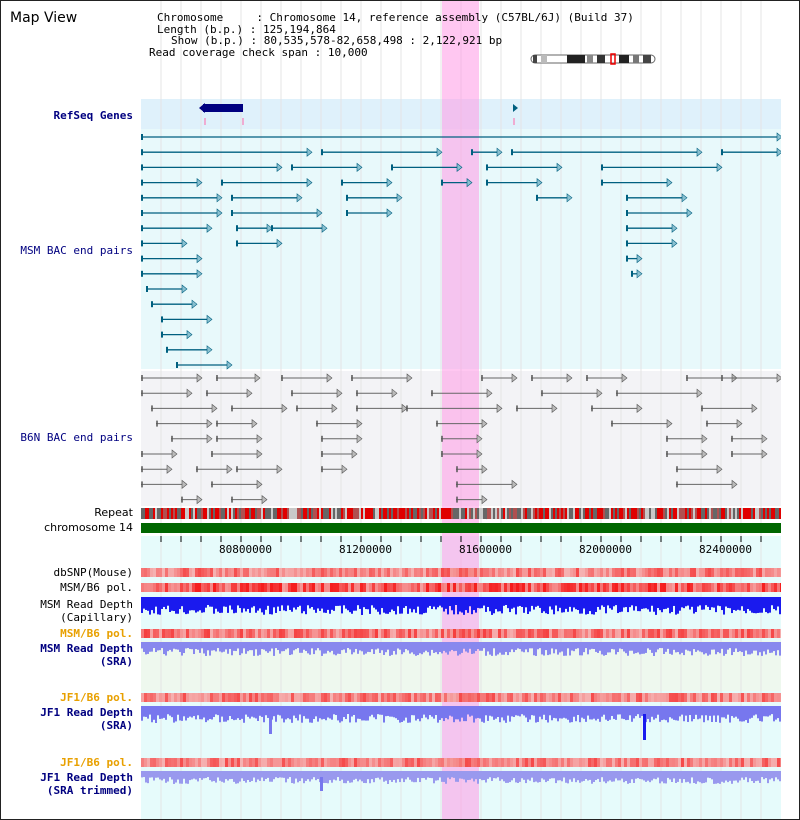 This screenshot has height=820, width=800. What do you see at coordinates (594, 59) in the screenshot?
I see `chromosome-ideogram` at bounding box center [594, 59].